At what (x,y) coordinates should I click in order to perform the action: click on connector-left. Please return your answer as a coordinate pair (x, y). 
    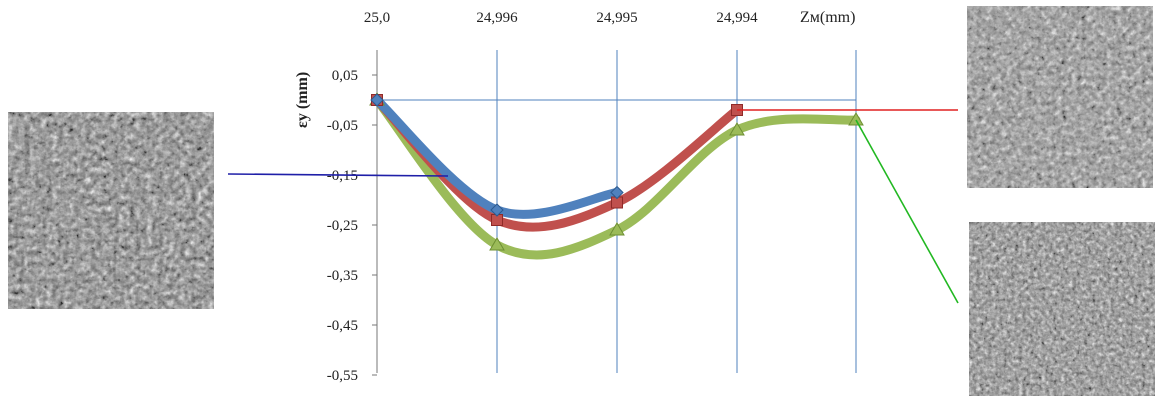
    Looking at the image, I should click on (338, 175).